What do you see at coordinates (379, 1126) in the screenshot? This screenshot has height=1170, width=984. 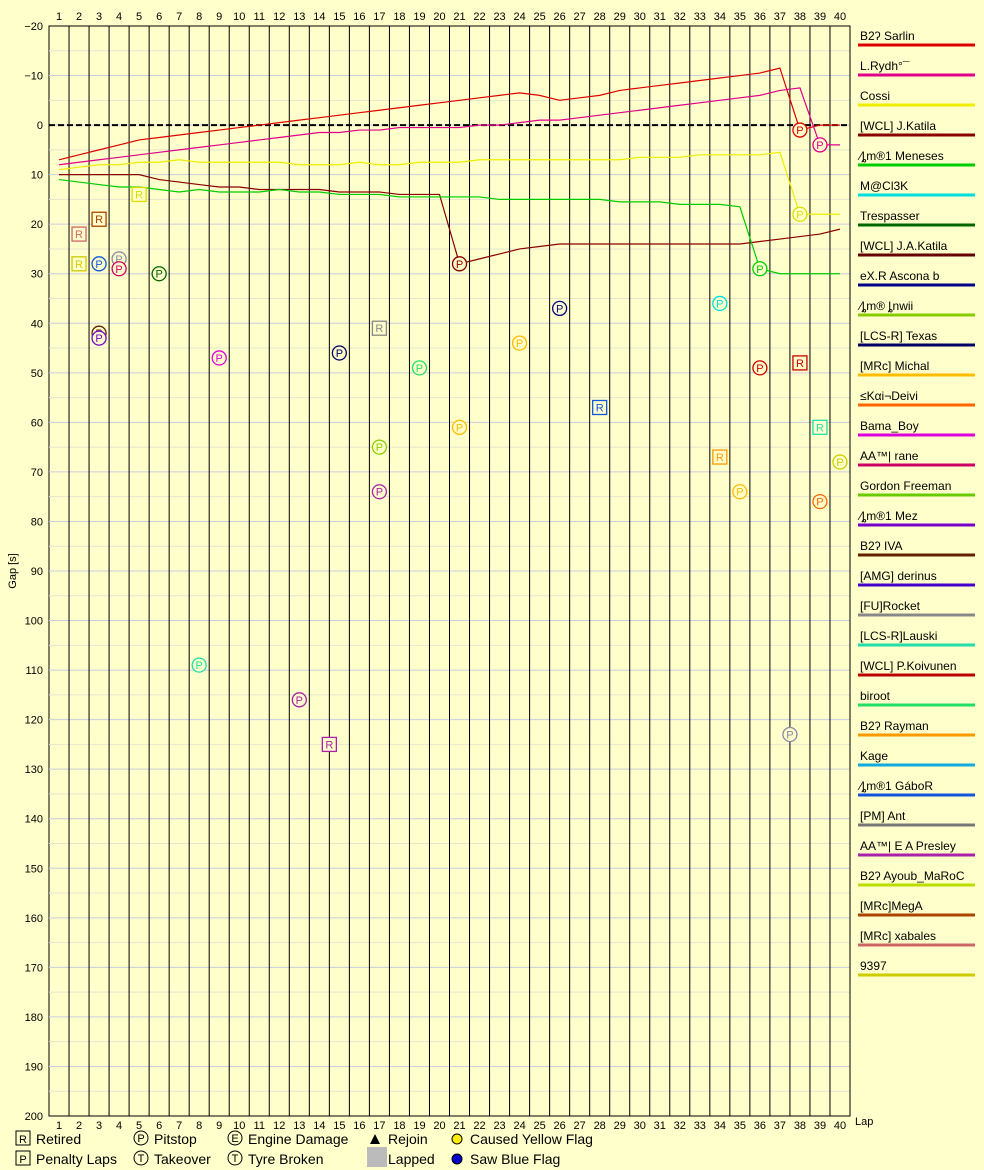 I see `x-tick-bottom: 17` at bounding box center [379, 1126].